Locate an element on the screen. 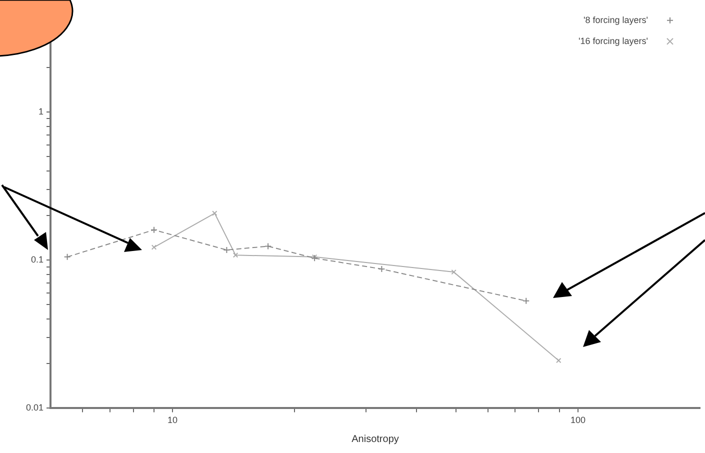 This screenshot has width=705, height=453. y-tick-label: 1 is located at coordinates (41, 111).